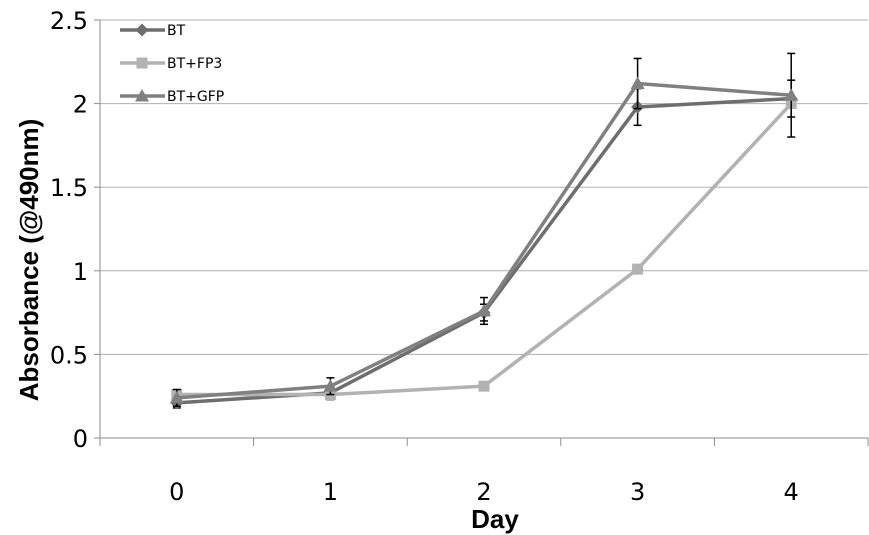 The image size is (869, 535). What do you see at coordinates (80, 272) in the screenshot?
I see `y-tick-label-2: 1` at bounding box center [80, 272].